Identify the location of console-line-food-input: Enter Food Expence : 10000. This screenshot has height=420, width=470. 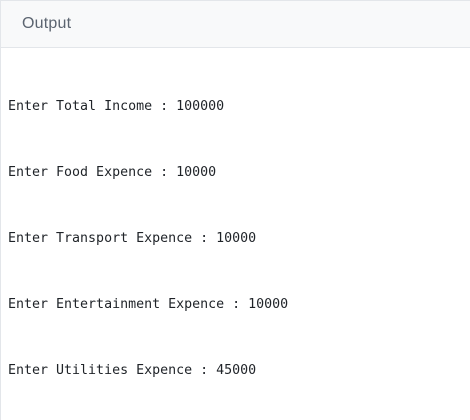
(112, 172).